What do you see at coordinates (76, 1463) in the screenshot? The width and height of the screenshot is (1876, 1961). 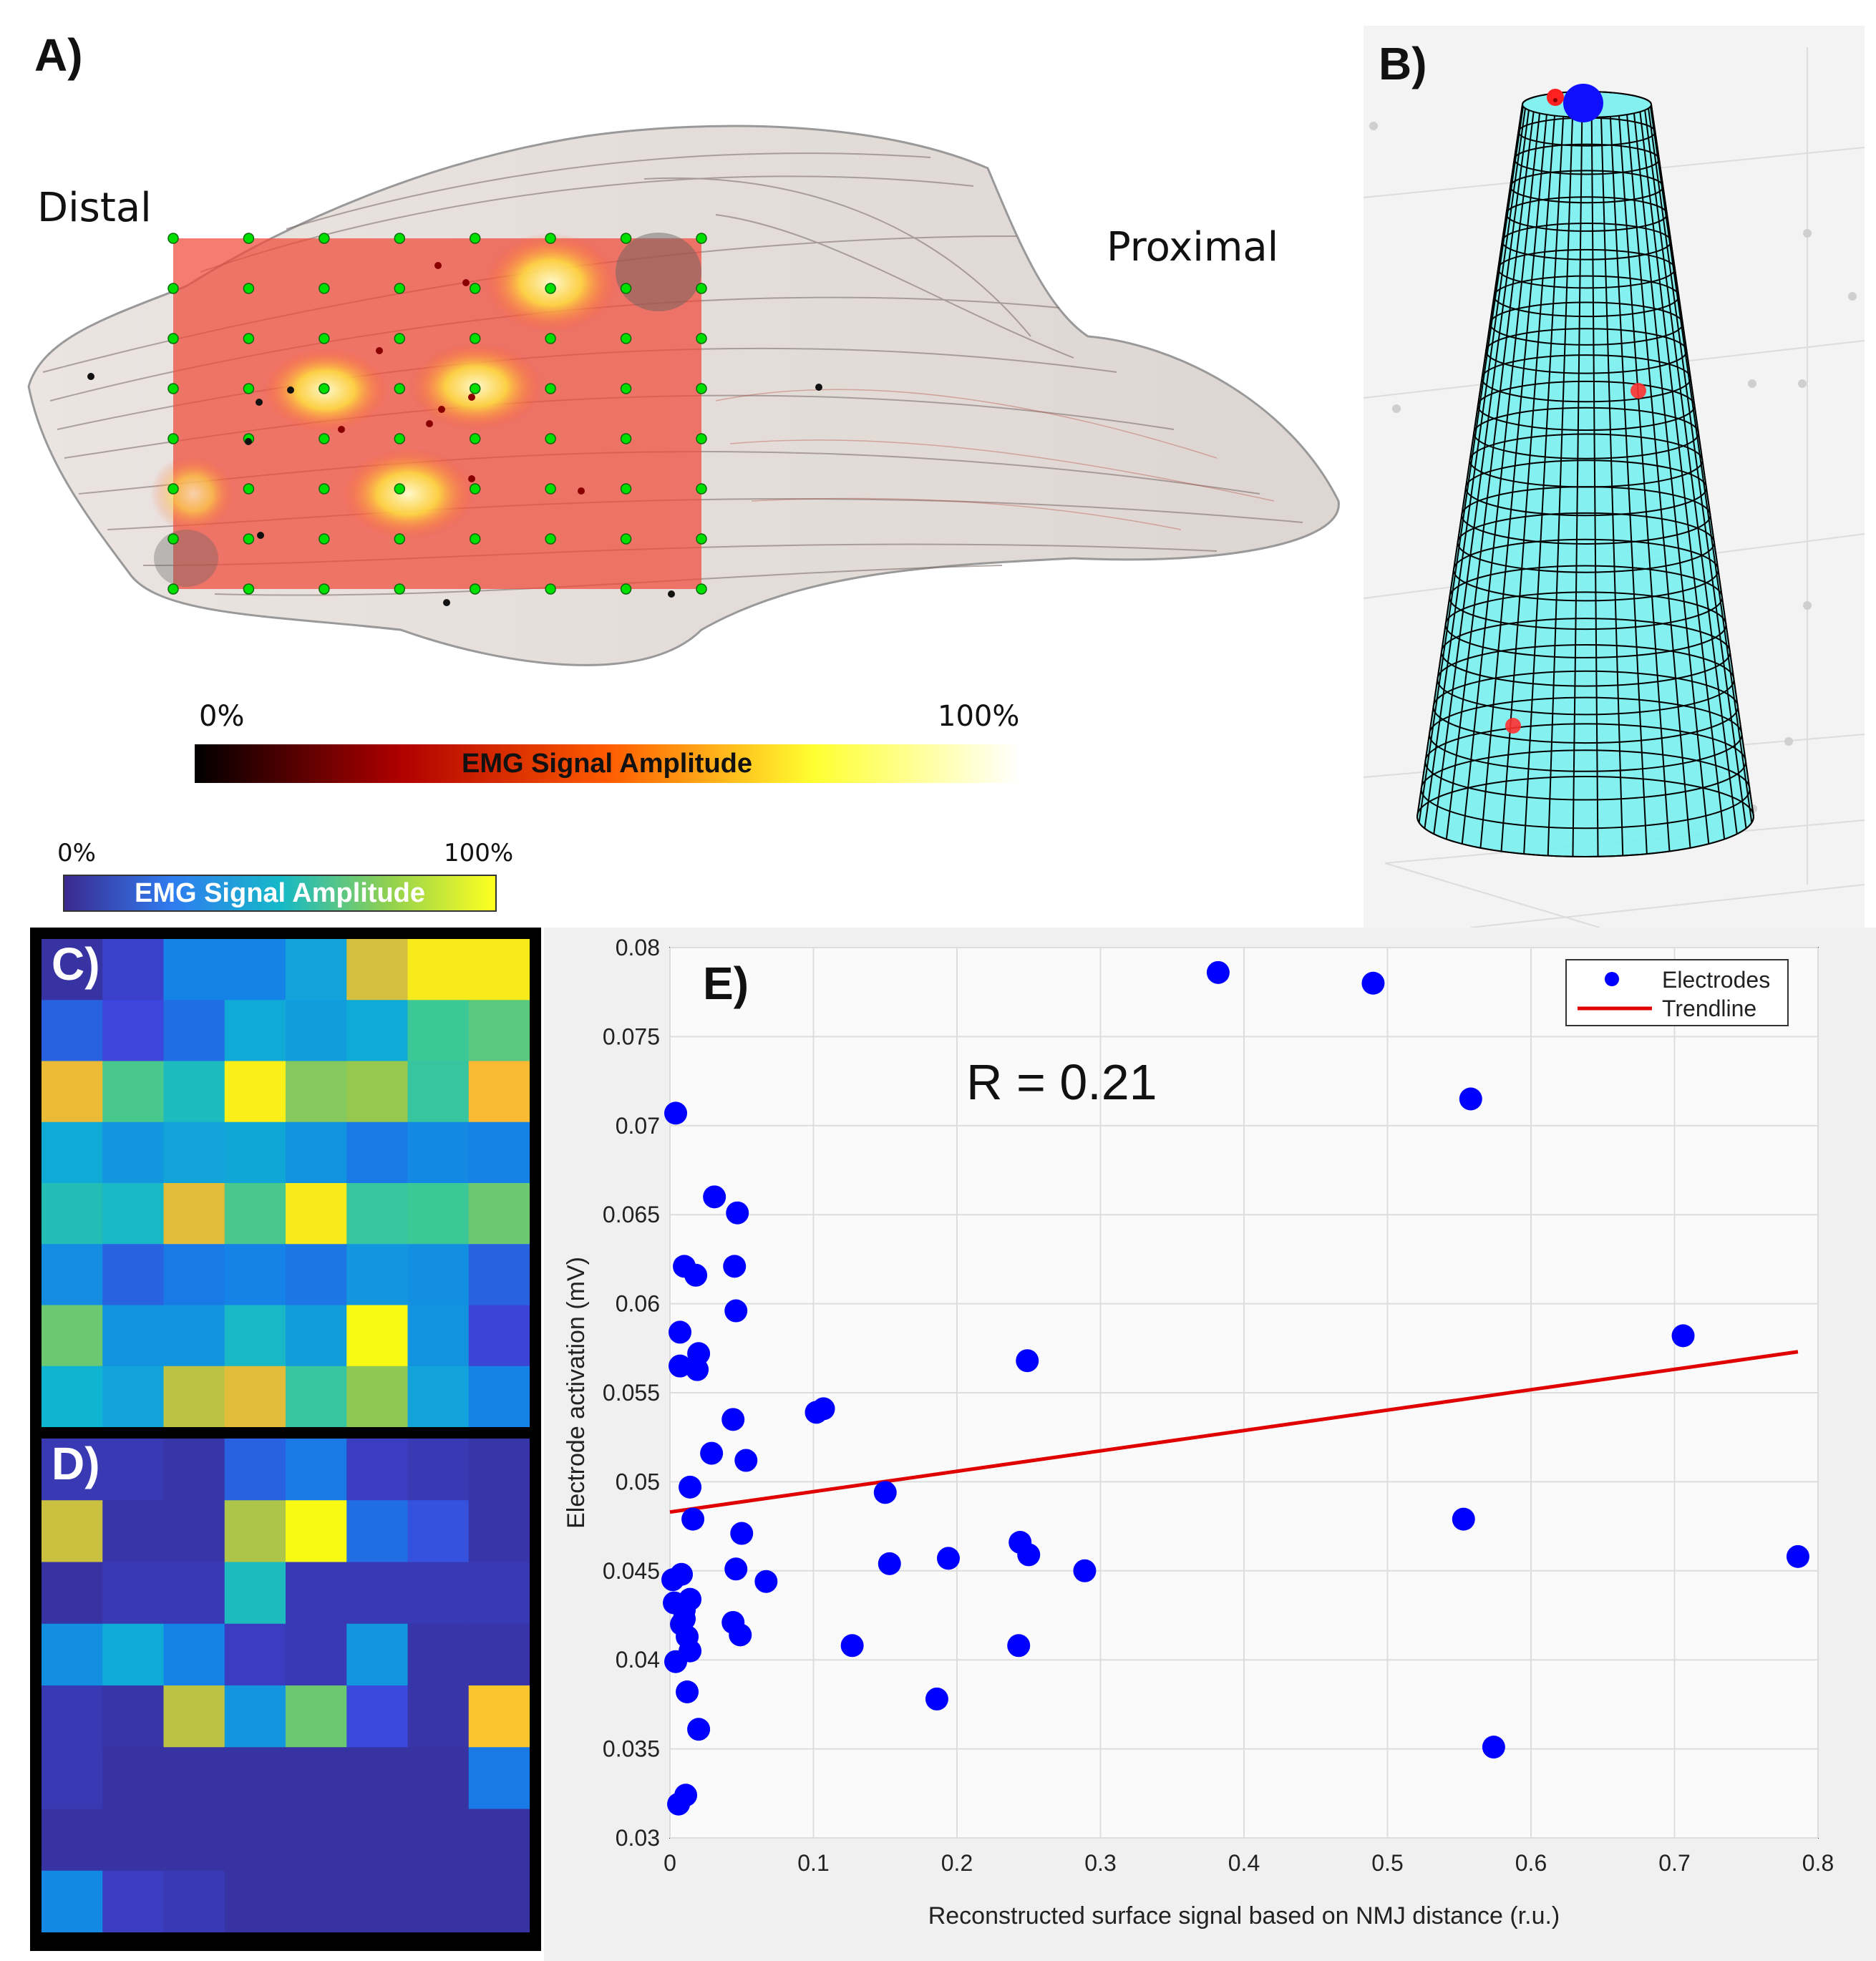 I see `panel-d-letter: D)` at bounding box center [76, 1463].